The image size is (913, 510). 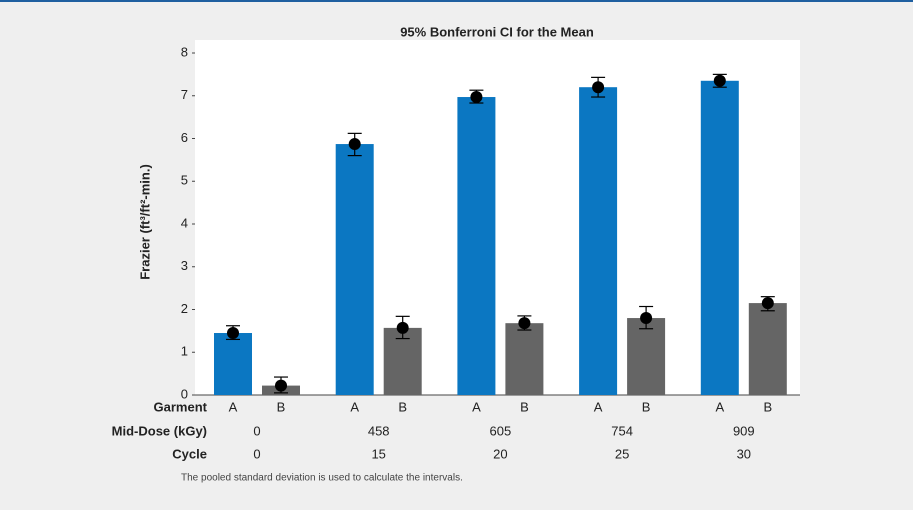 I want to click on y-tick-label: 0, so click(x=184, y=393).